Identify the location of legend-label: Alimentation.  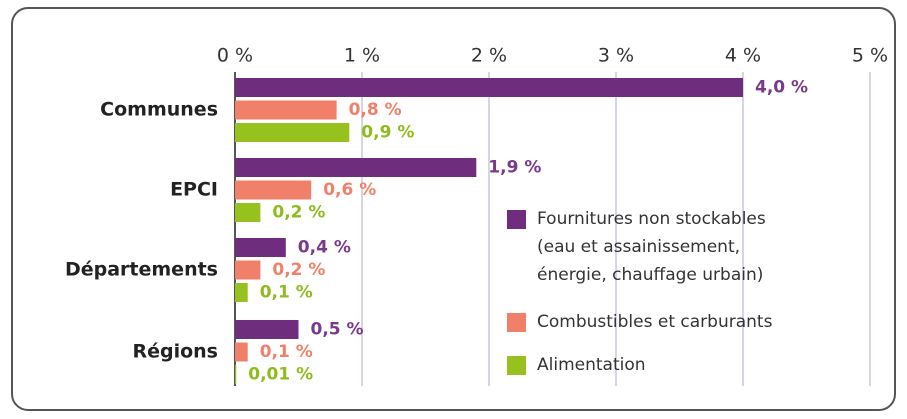
(591, 365).